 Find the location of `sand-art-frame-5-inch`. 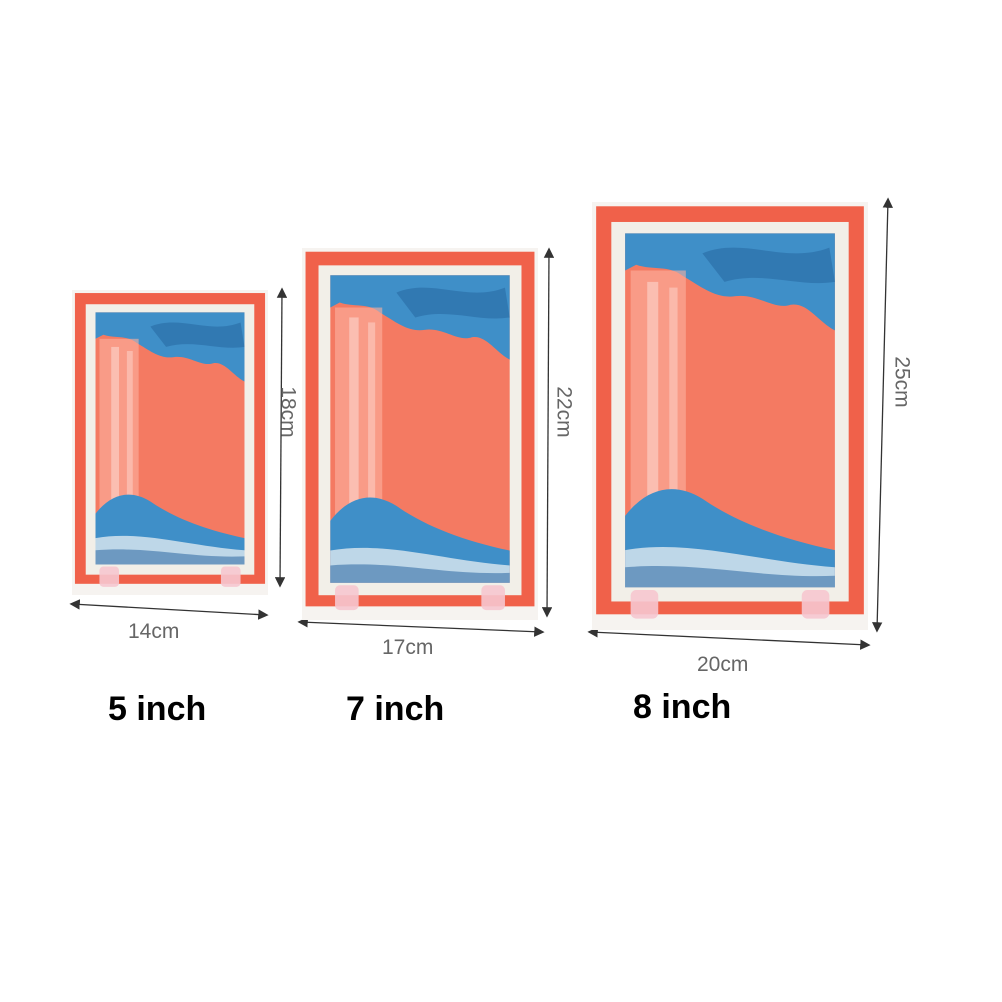

sand-art-frame-5-inch is located at coordinates (170, 442).